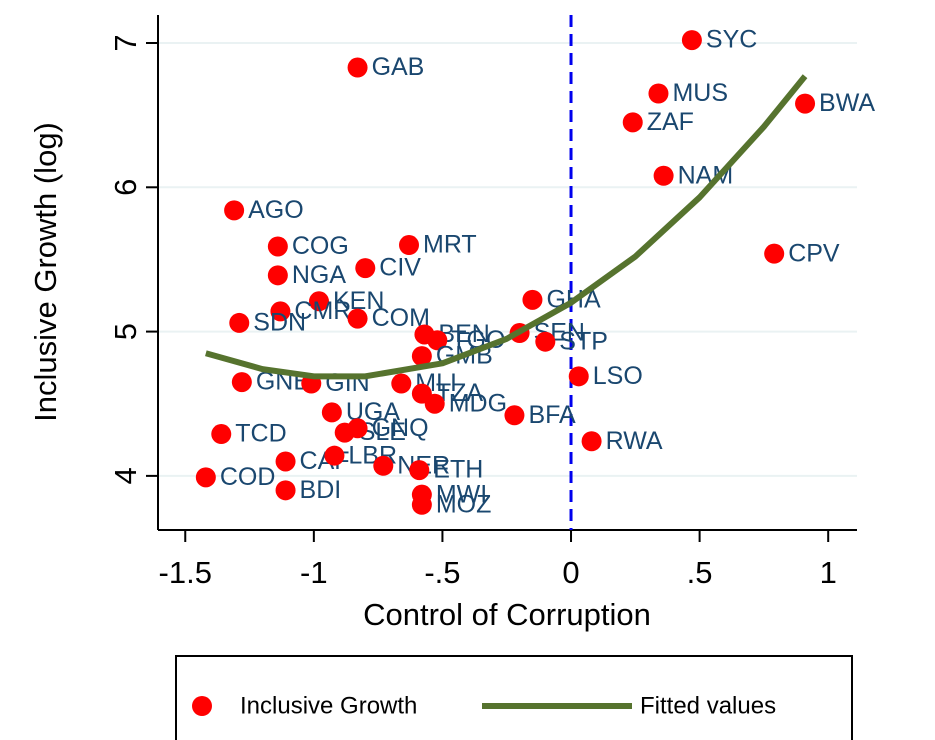  I want to click on y-tick-label: 5, so click(125, 331).